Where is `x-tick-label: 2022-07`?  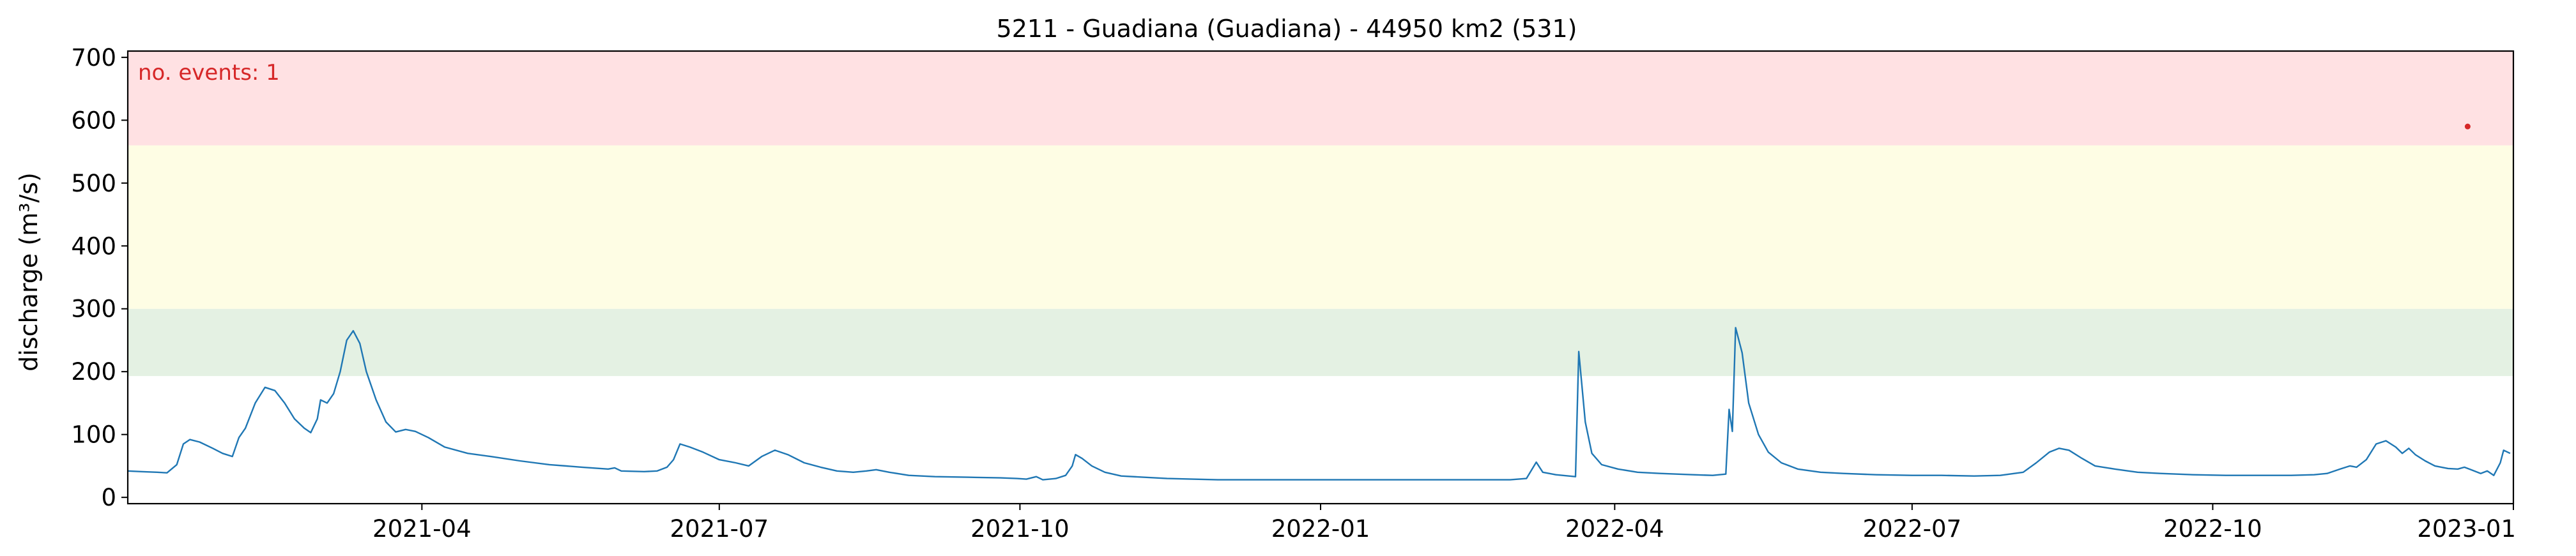
x-tick-label: 2022-07 is located at coordinates (1912, 529).